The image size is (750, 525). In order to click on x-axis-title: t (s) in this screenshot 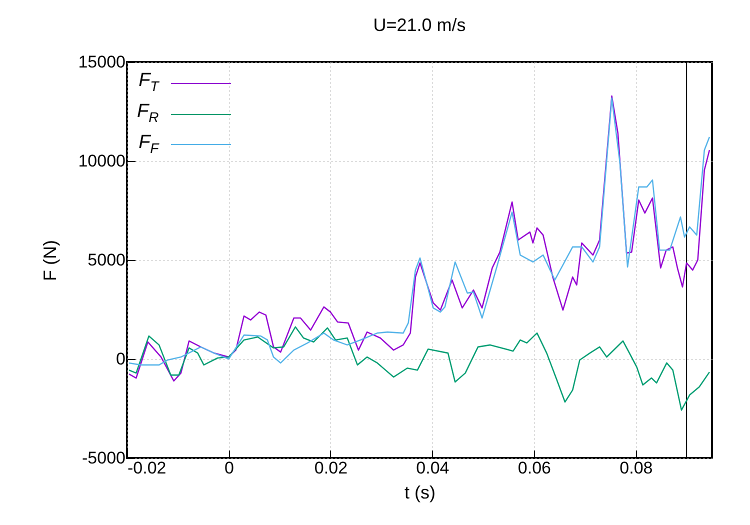, I will do `click(420, 492)`.